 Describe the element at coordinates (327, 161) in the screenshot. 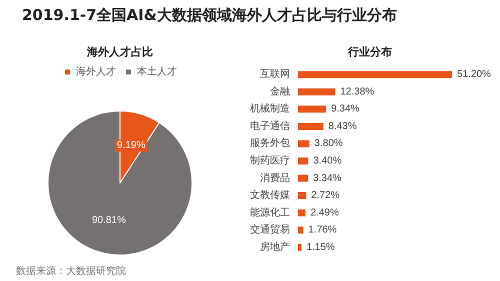

I see `data-label: 3.40%` at that location.